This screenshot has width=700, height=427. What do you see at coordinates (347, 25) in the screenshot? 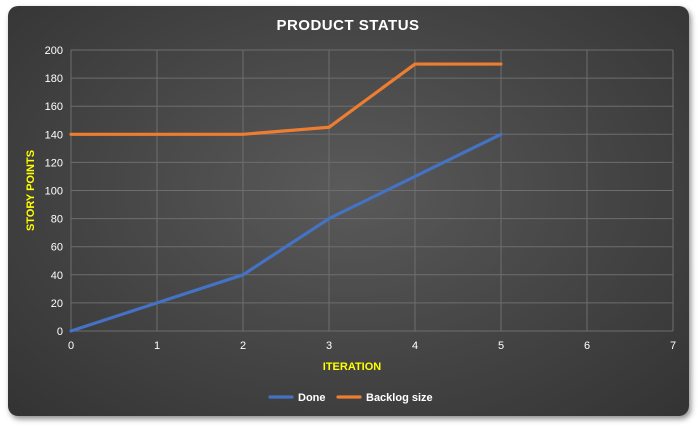
I see `chart-title: PRODUCT STATUS` at bounding box center [347, 25].